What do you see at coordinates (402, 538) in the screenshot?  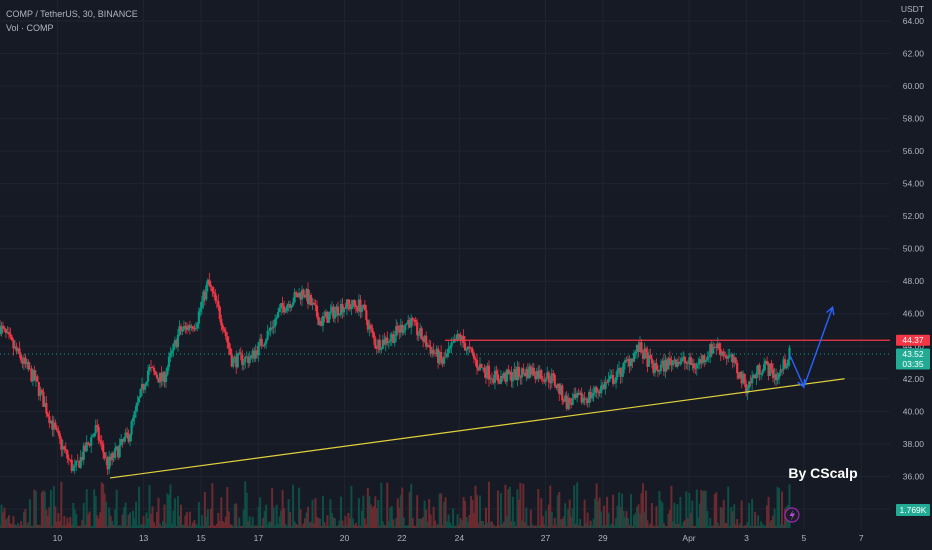 I see `time-tick-label: 22` at bounding box center [402, 538].